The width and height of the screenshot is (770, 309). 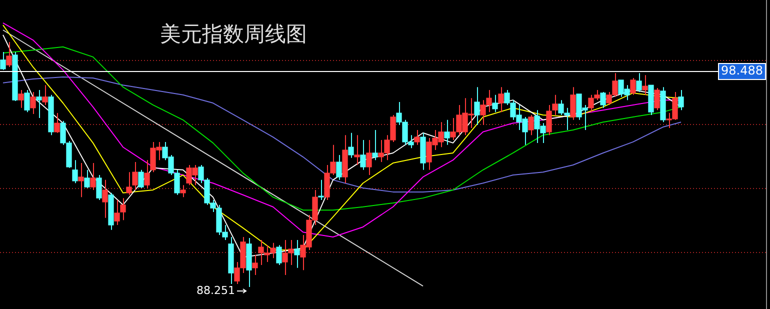 What do you see at coordinates (233, 34) in the screenshot?
I see `chart-title: 美元指数周线图` at bounding box center [233, 34].